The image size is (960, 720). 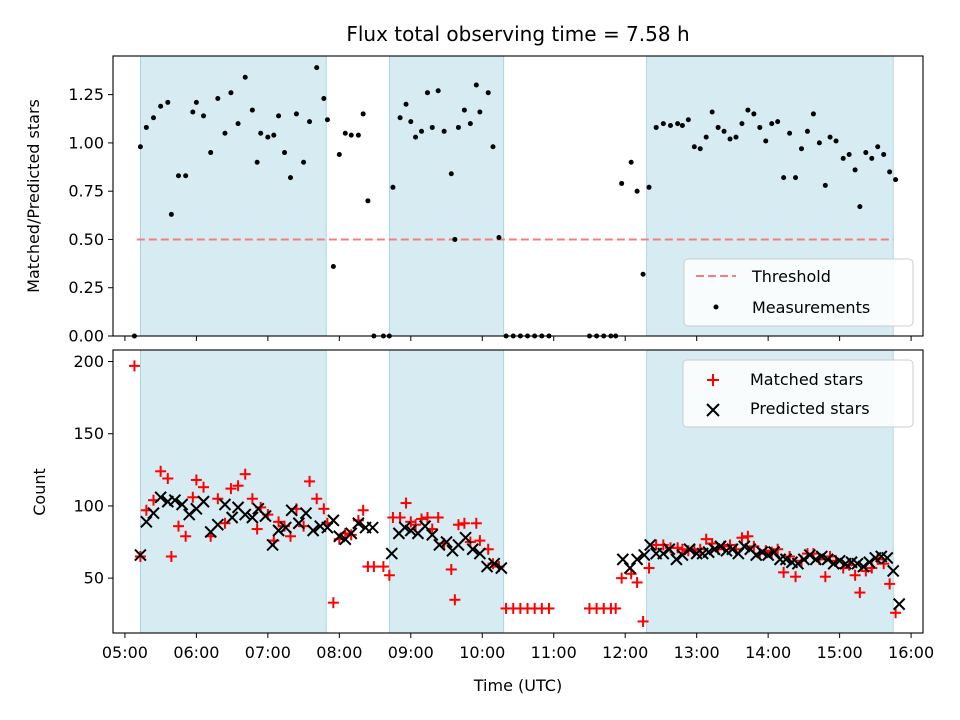 What do you see at coordinates (88, 433) in the screenshot?
I see `bottom-ytick-label: 150` at bounding box center [88, 433].